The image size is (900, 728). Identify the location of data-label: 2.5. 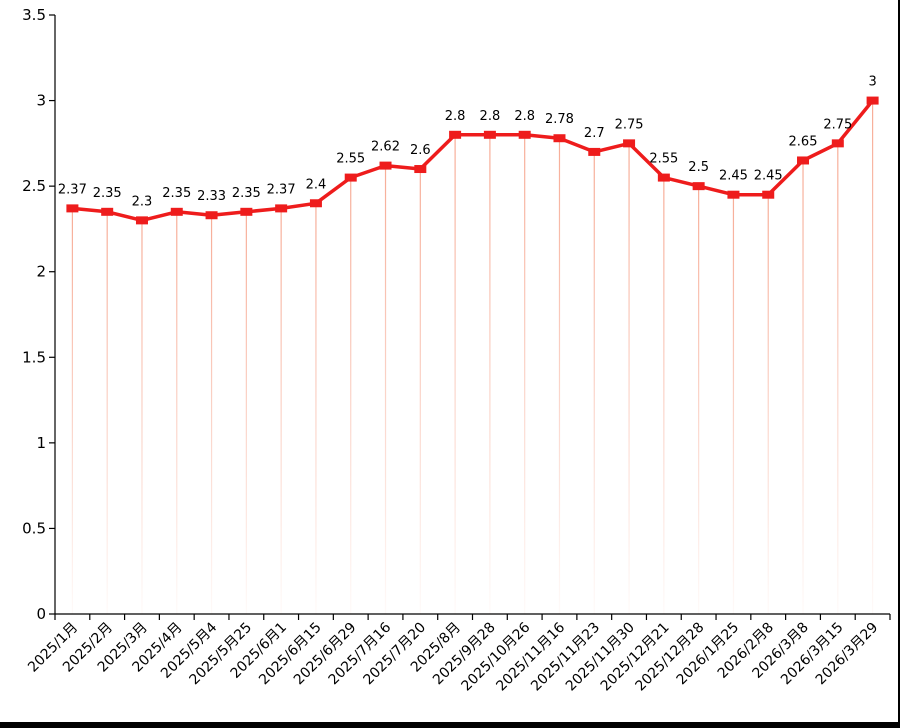
(698, 167).